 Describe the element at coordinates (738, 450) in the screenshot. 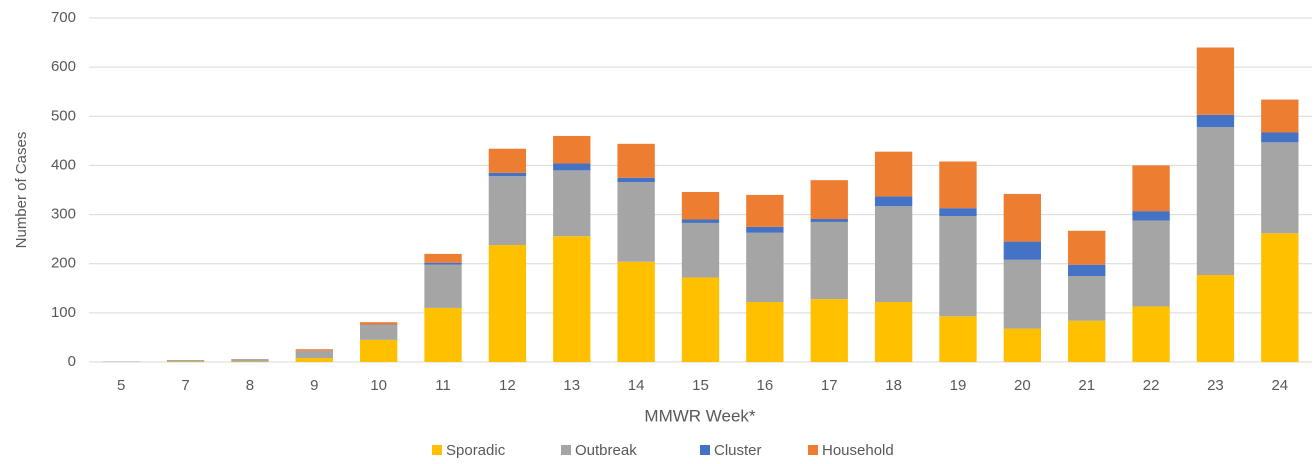

I see `legend-label: Cluster` at that location.